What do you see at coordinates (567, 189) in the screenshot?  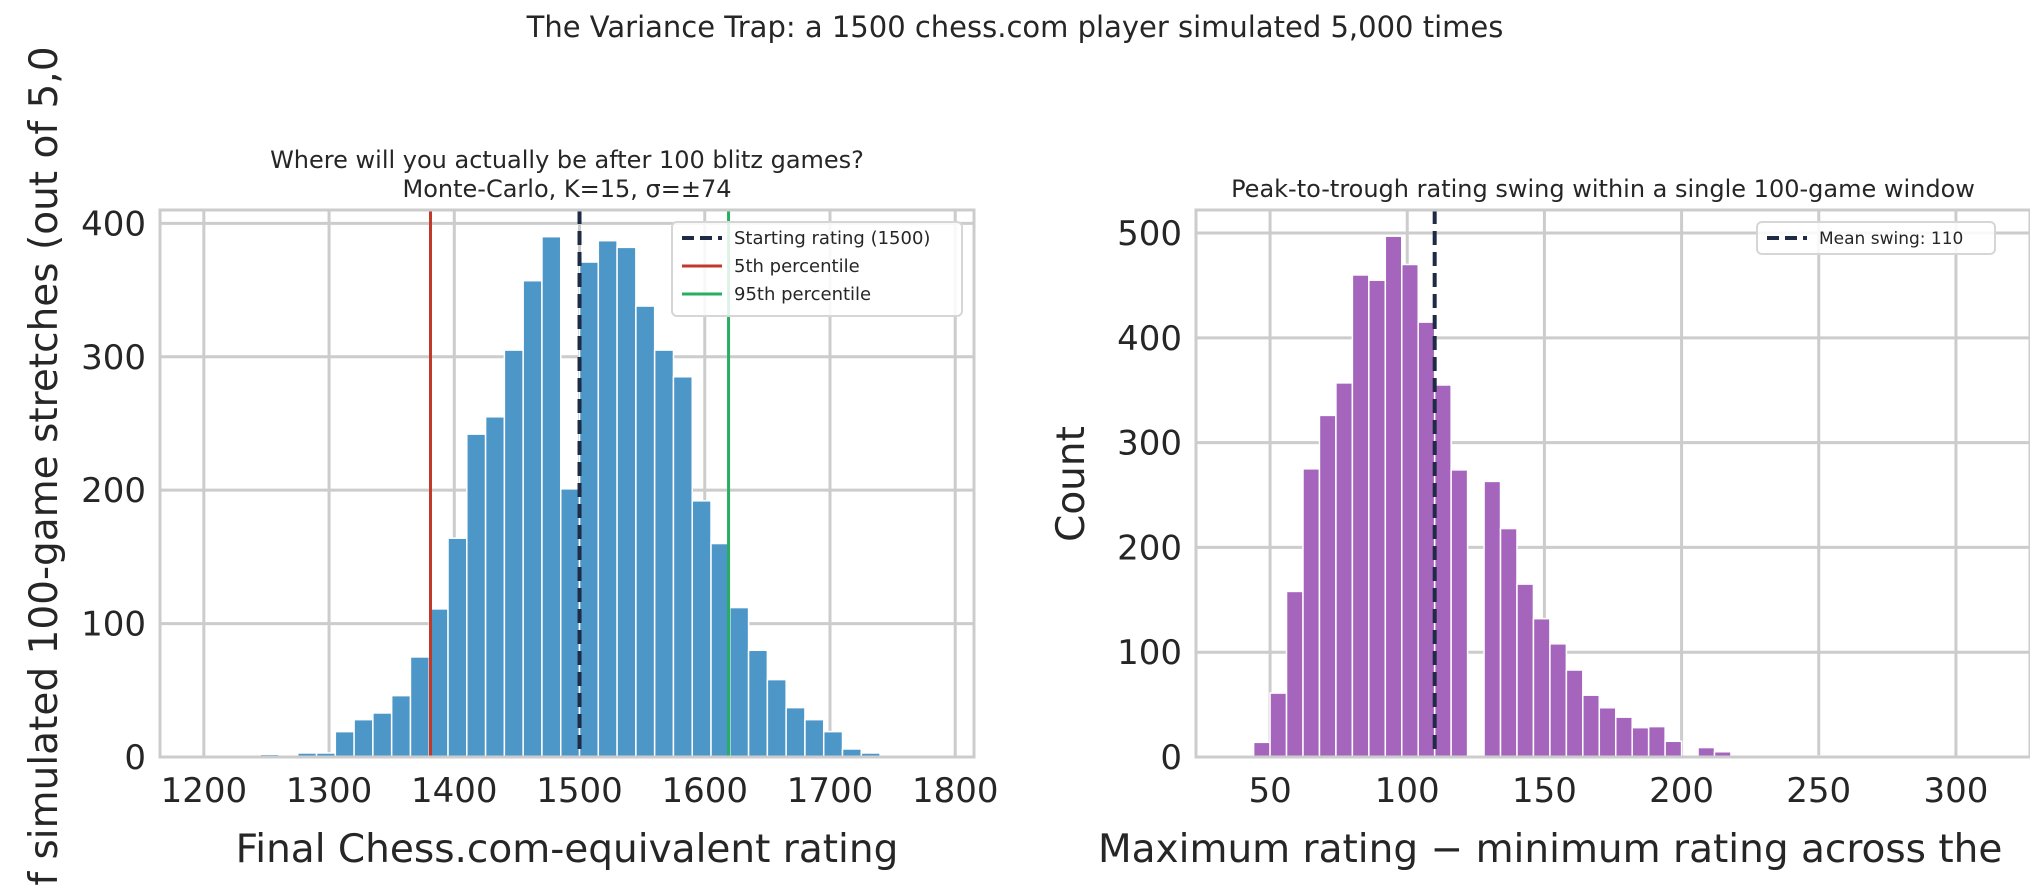 I see `chart-title-line-2: Monte-Carlo, K=15, σ=±74` at bounding box center [567, 189].